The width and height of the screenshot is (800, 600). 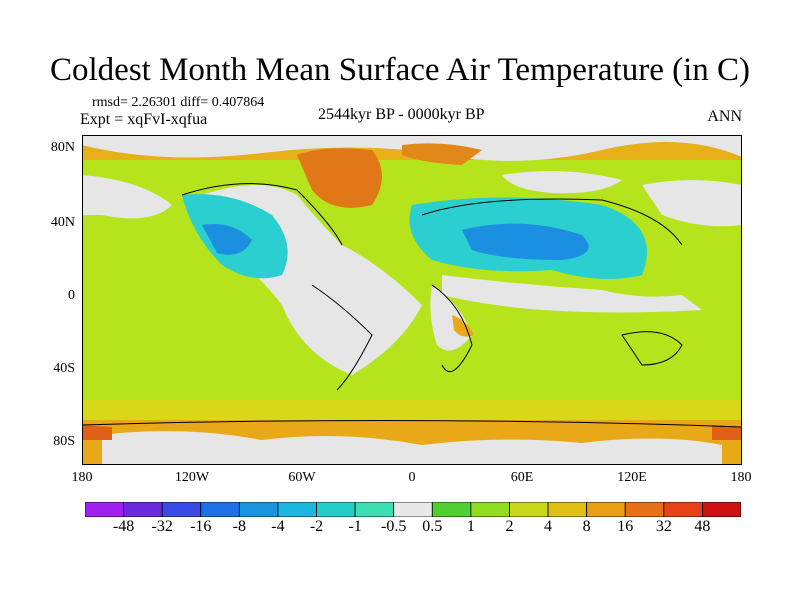 I want to click on npac-gray, so click(x=127, y=197).